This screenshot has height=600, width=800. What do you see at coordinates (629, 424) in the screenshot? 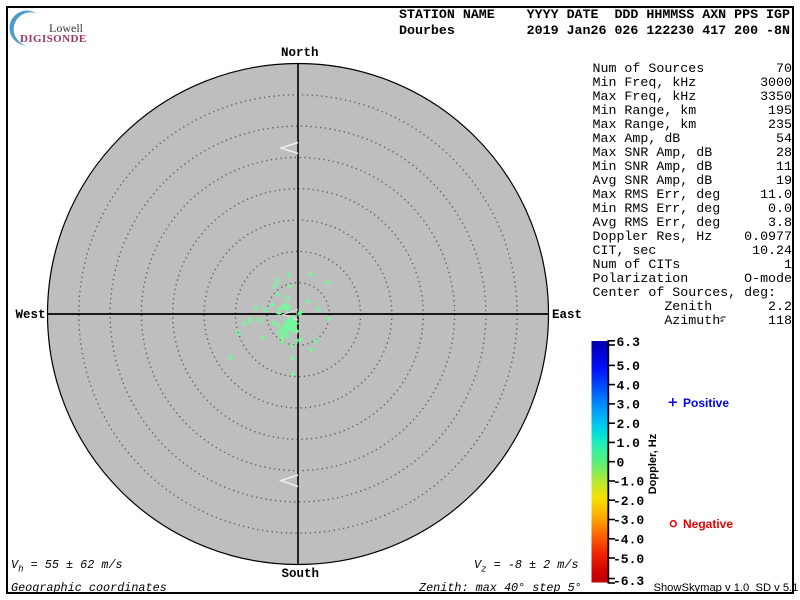
I see `svg-text: 2.0` at bounding box center [629, 424].